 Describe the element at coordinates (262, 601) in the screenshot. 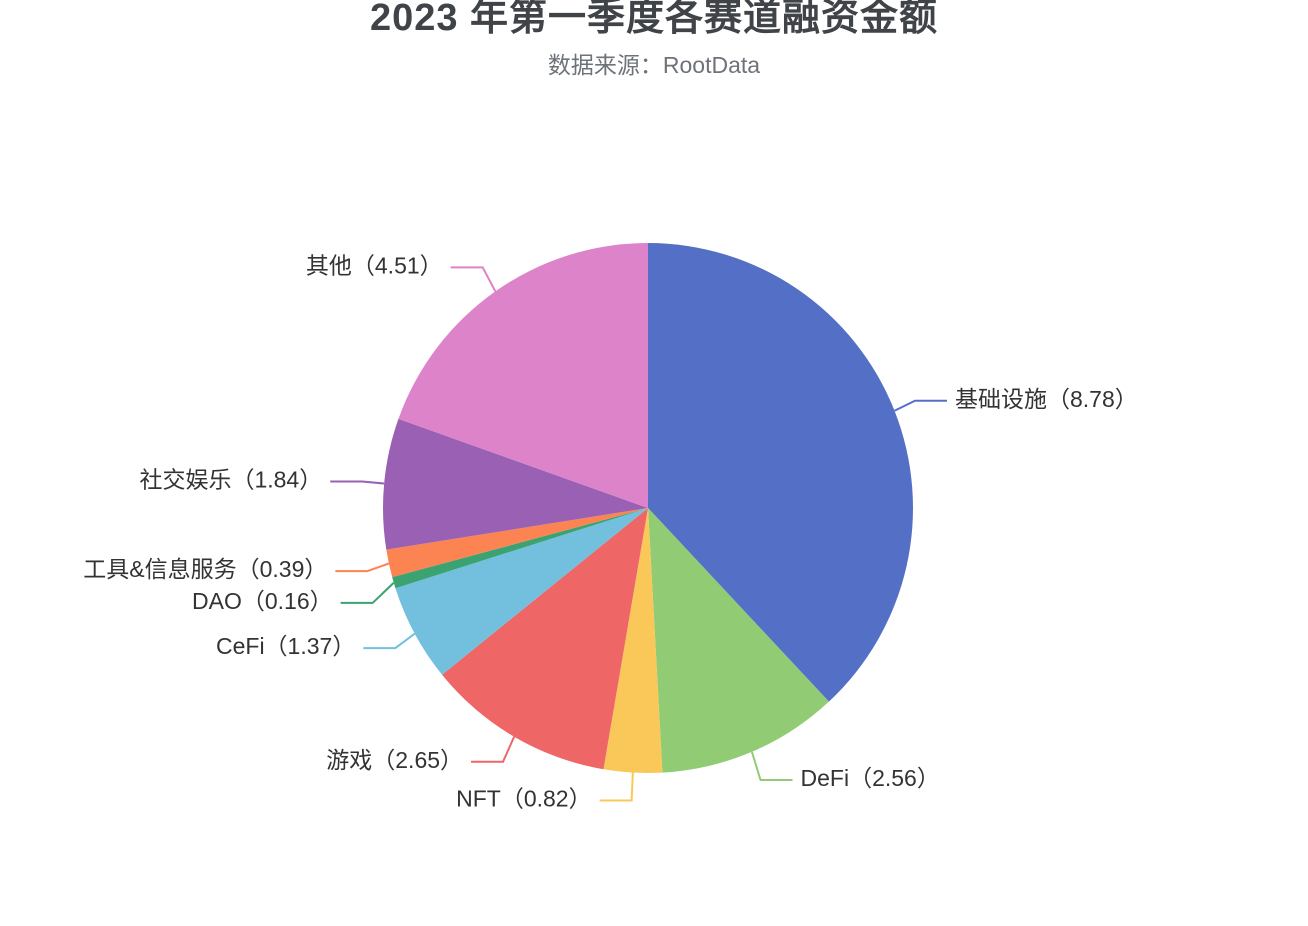

I see `slice-label-DAO: DAO（0.16）` at that location.